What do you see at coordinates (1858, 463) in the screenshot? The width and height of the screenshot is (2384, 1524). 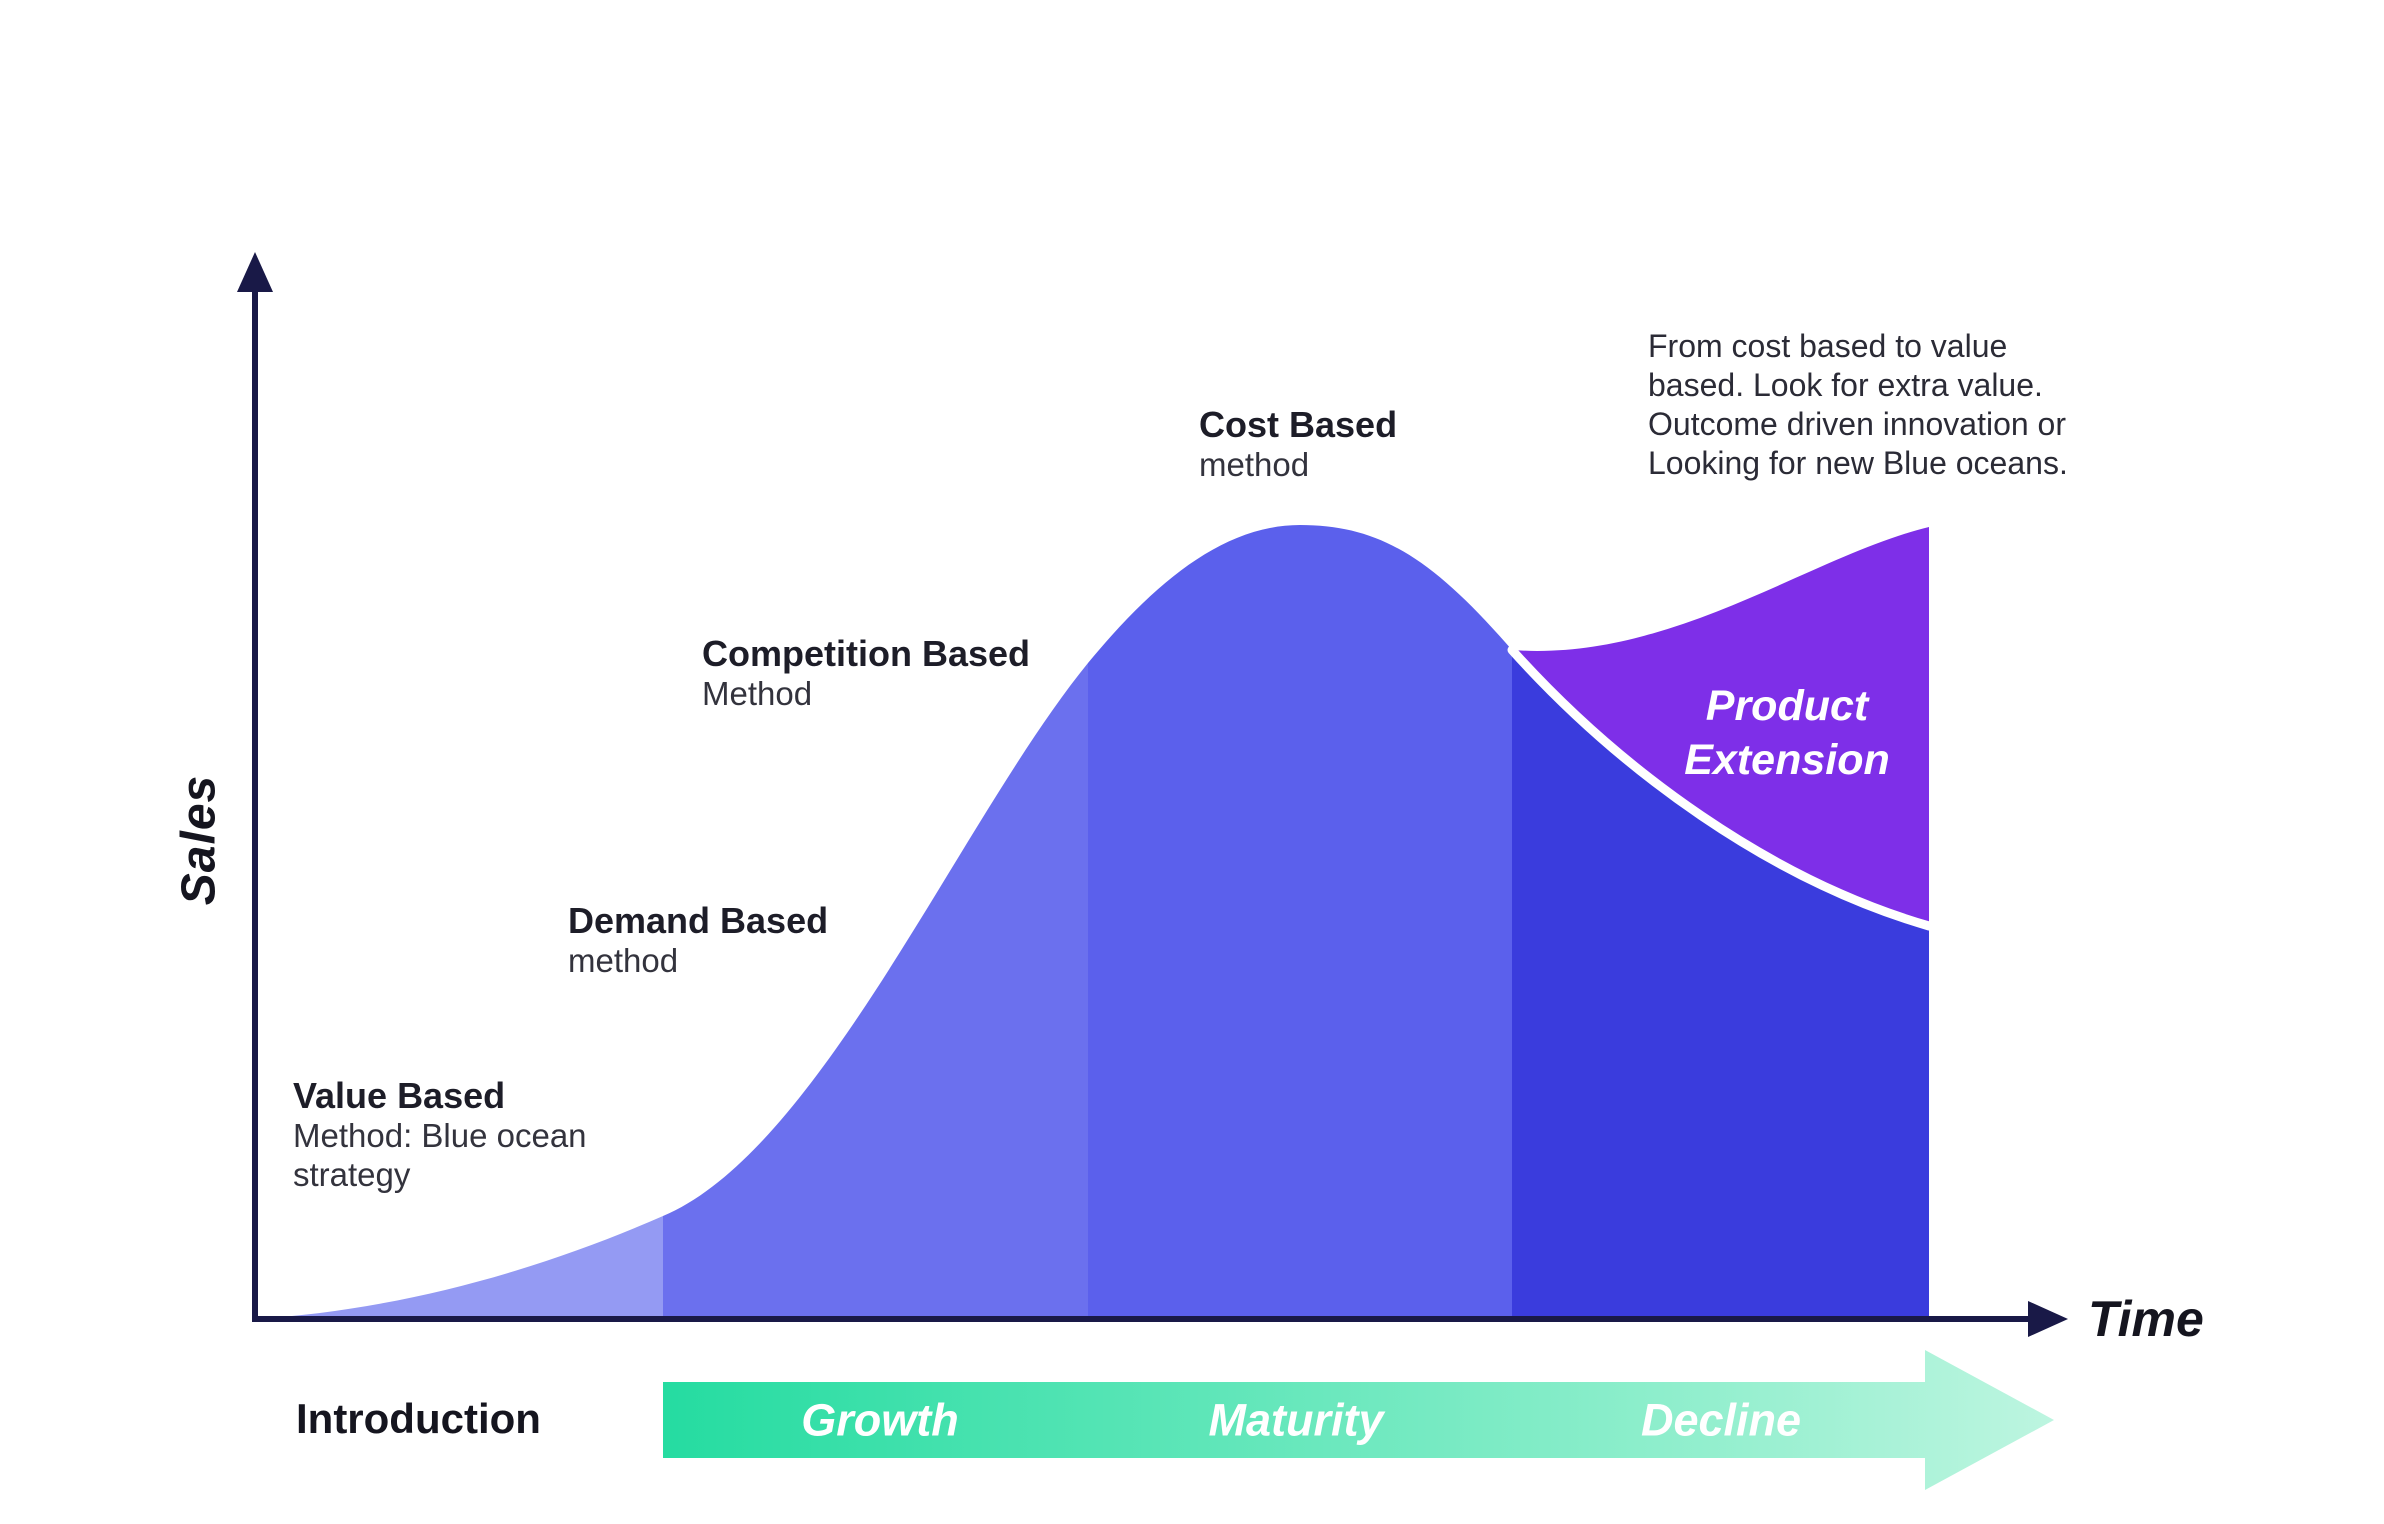 I see `strategy-note-line4: Looking for new Blue oceans.` at bounding box center [1858, 463].